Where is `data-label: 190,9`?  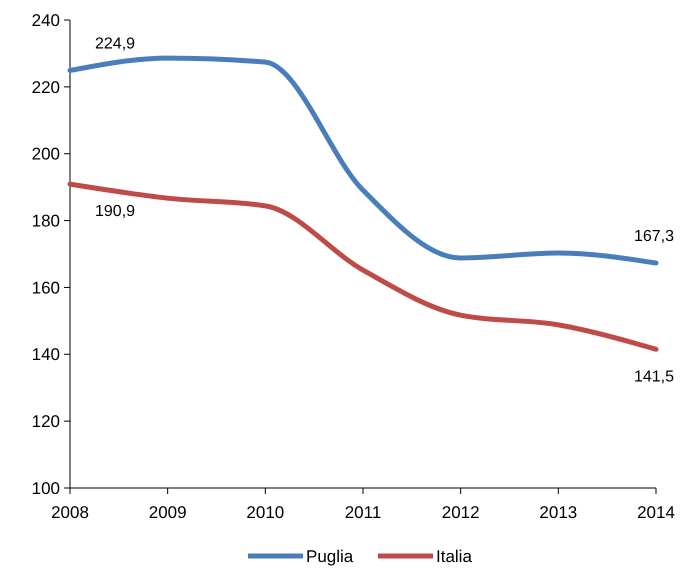 data-label: 190,9 is located at coordinates (115, 211).